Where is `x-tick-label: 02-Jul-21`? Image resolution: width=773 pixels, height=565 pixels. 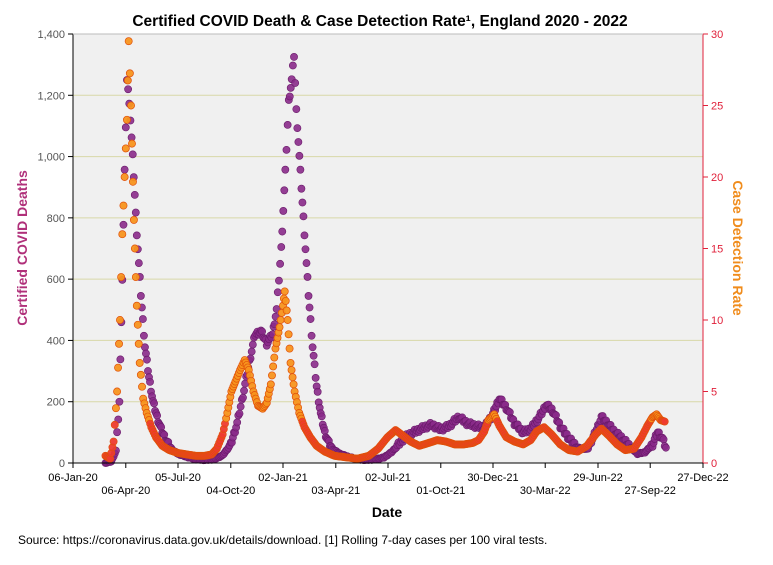 x-tick-label: 02-Jul-21 is located at coordinates (388, 478).